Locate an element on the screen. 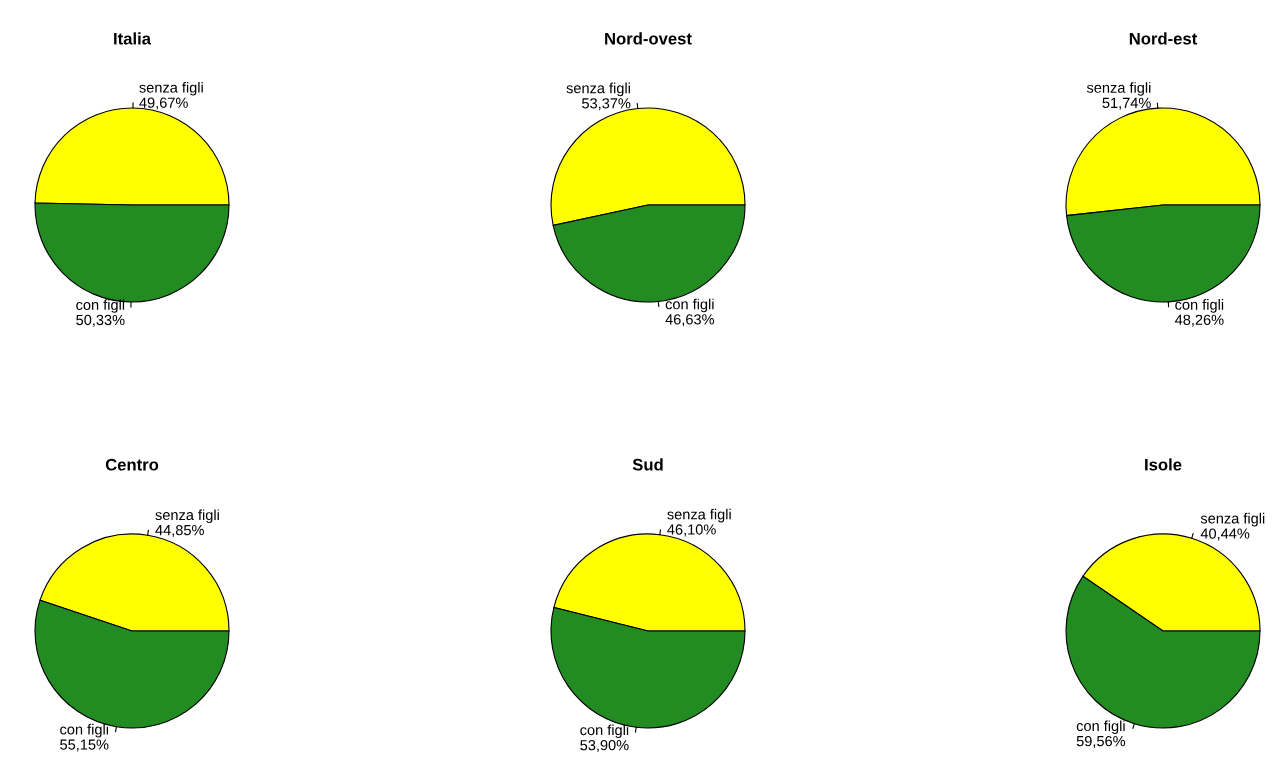 This screenshot has height=774, width=1280. data-label: 55,15% is located at coordinates (84, 745).